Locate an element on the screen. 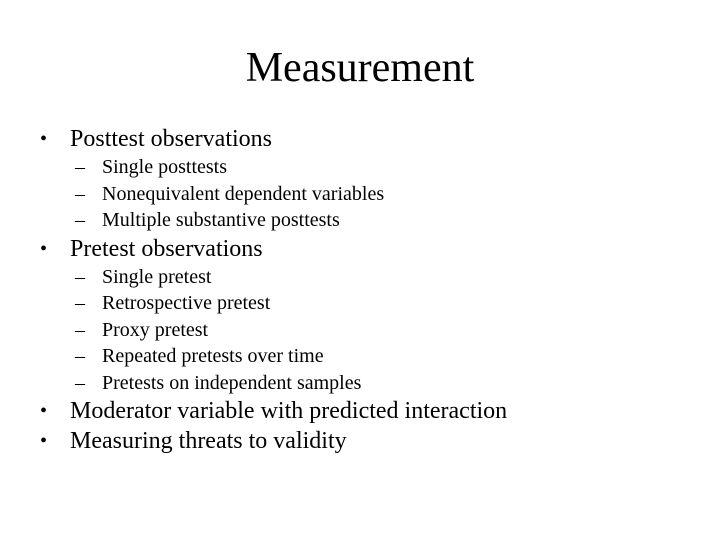 This screenshot has width=720, height=540. bullet-text: Pretest observations is located at coordinates (166, 248).